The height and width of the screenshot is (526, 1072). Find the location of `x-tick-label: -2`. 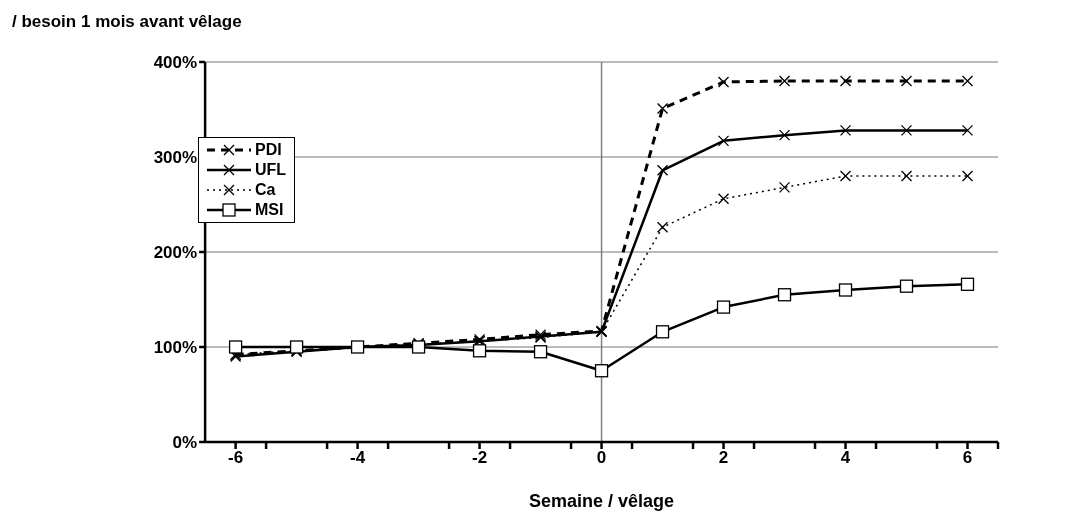

x-tick-label: -2 is located at coordinates (480, 458).